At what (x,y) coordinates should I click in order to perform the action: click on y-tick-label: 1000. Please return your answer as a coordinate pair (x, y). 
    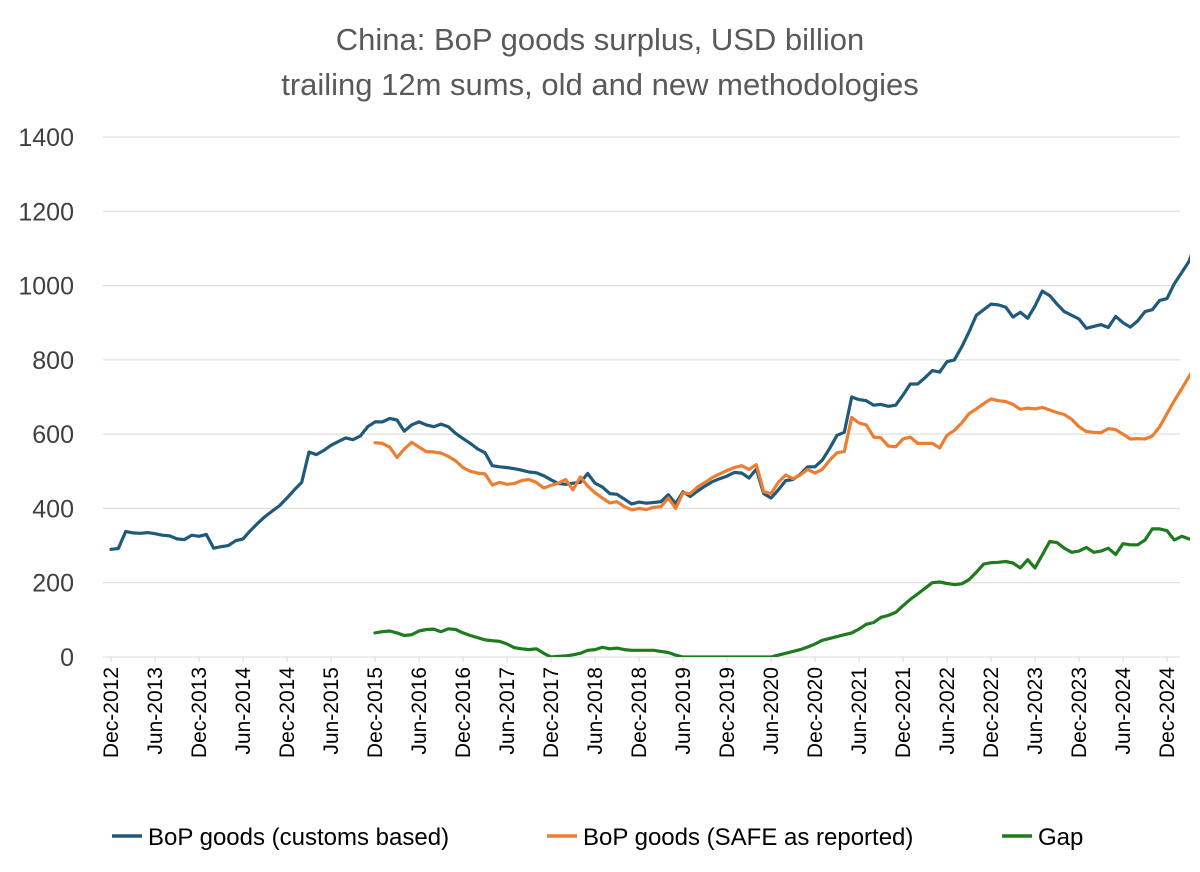
    Looking at the image, I should click on (46, 287).